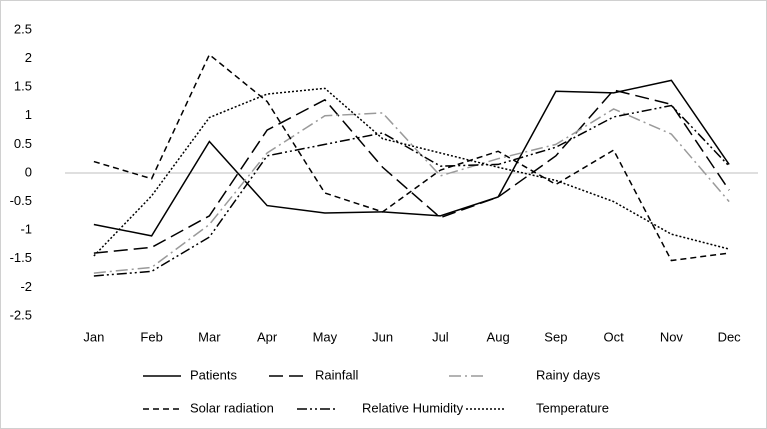 The height and width of the screenshot is (429, 767). Describe the element at coordinates (21, 200) in the screenshot. I see `y-tick-label: -0.5` at that location.